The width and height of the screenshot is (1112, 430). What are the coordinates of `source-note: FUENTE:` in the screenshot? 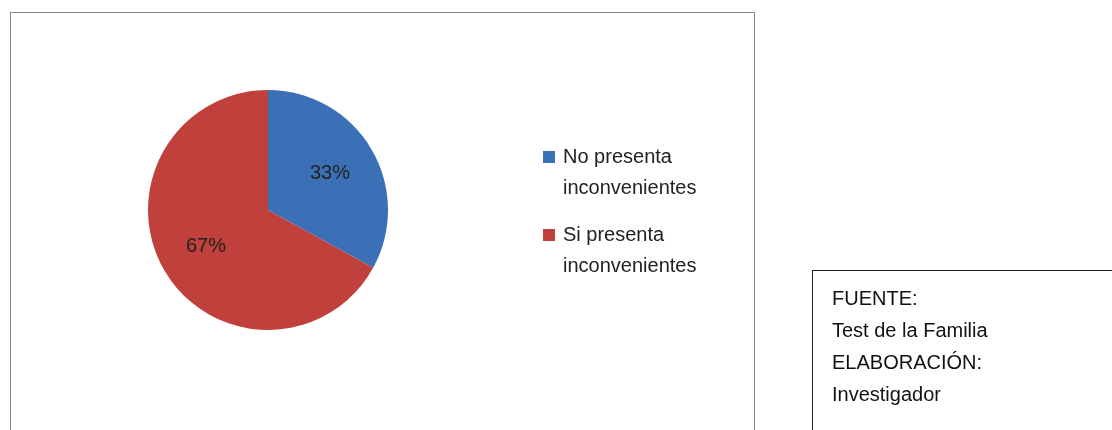 It's located at (875, 298).